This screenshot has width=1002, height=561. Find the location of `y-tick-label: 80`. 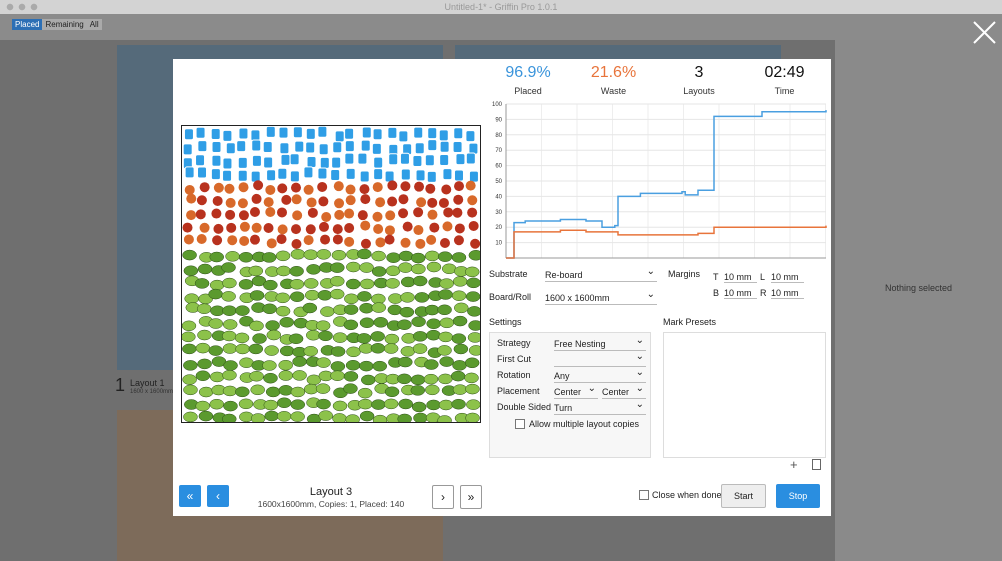

y-tick-label: 80 is located at coordinates (498, 136).